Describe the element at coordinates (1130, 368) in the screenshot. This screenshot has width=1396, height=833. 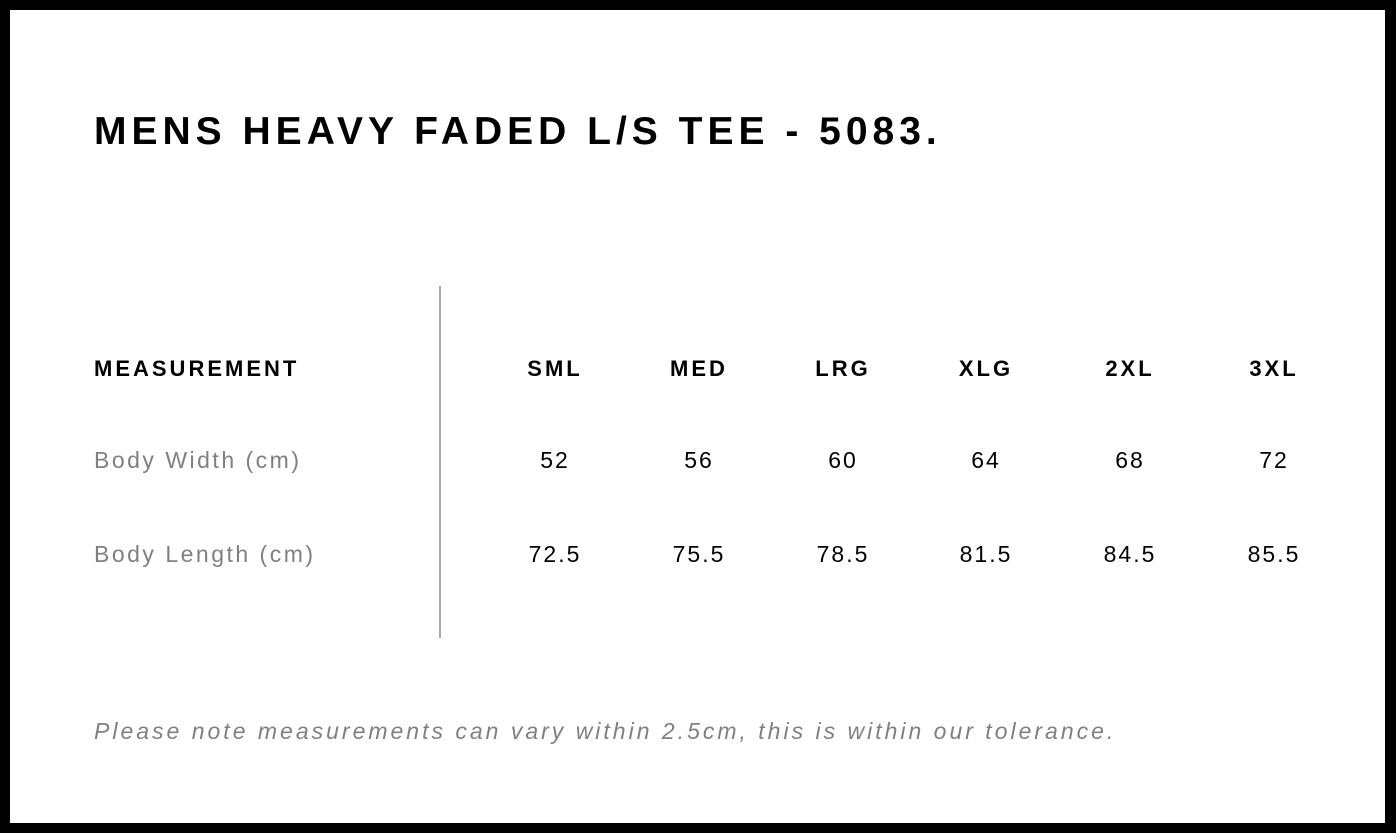
I see `size-header: 2XL` at that location.